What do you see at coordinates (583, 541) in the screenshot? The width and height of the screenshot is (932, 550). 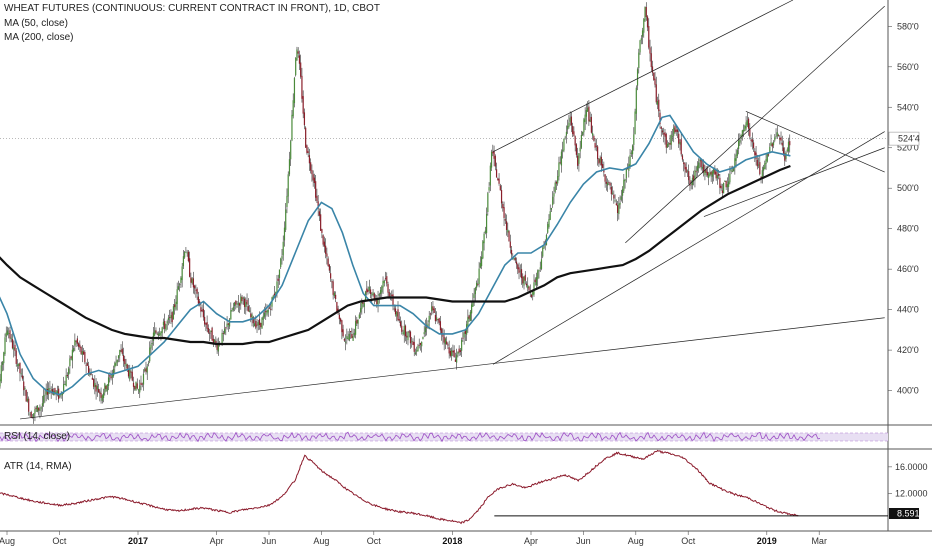 I see `time-tick-label: Jun` at bounding box center [583, 541].